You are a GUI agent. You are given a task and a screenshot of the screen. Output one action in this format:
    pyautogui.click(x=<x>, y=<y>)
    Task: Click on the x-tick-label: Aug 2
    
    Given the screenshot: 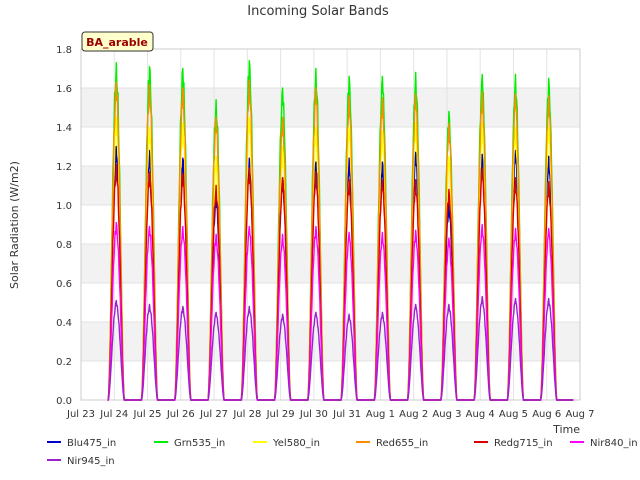 What is the action you would take?
    pyautogui.click(x=413, y=414)
    